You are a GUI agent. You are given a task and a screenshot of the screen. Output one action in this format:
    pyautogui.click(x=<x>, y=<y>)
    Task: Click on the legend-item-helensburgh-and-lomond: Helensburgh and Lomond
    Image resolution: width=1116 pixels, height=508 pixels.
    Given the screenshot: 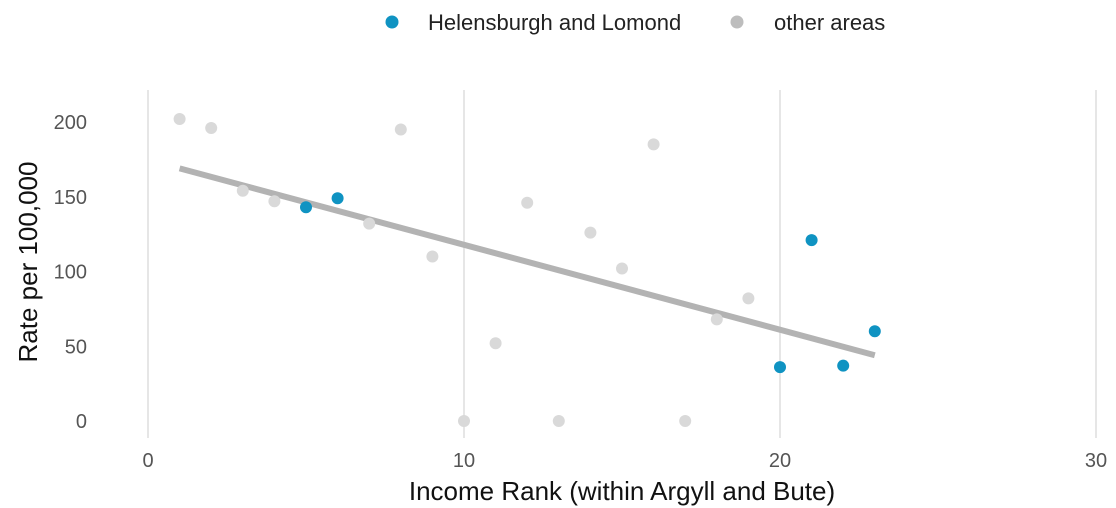 What is the action you would take?
    pyautogui.click(x=533, y=22)
    